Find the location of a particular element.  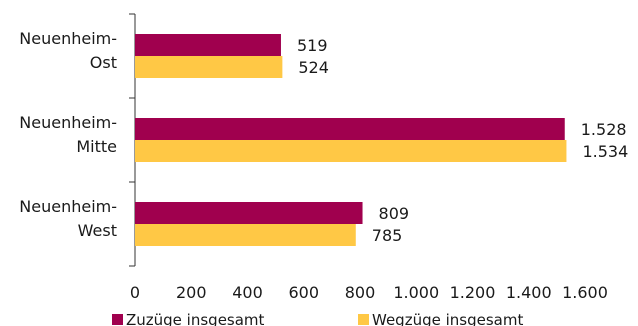

legend: Zuzüge insgesamt Wegzüge insgesamt is located at coordinates (317, 318).